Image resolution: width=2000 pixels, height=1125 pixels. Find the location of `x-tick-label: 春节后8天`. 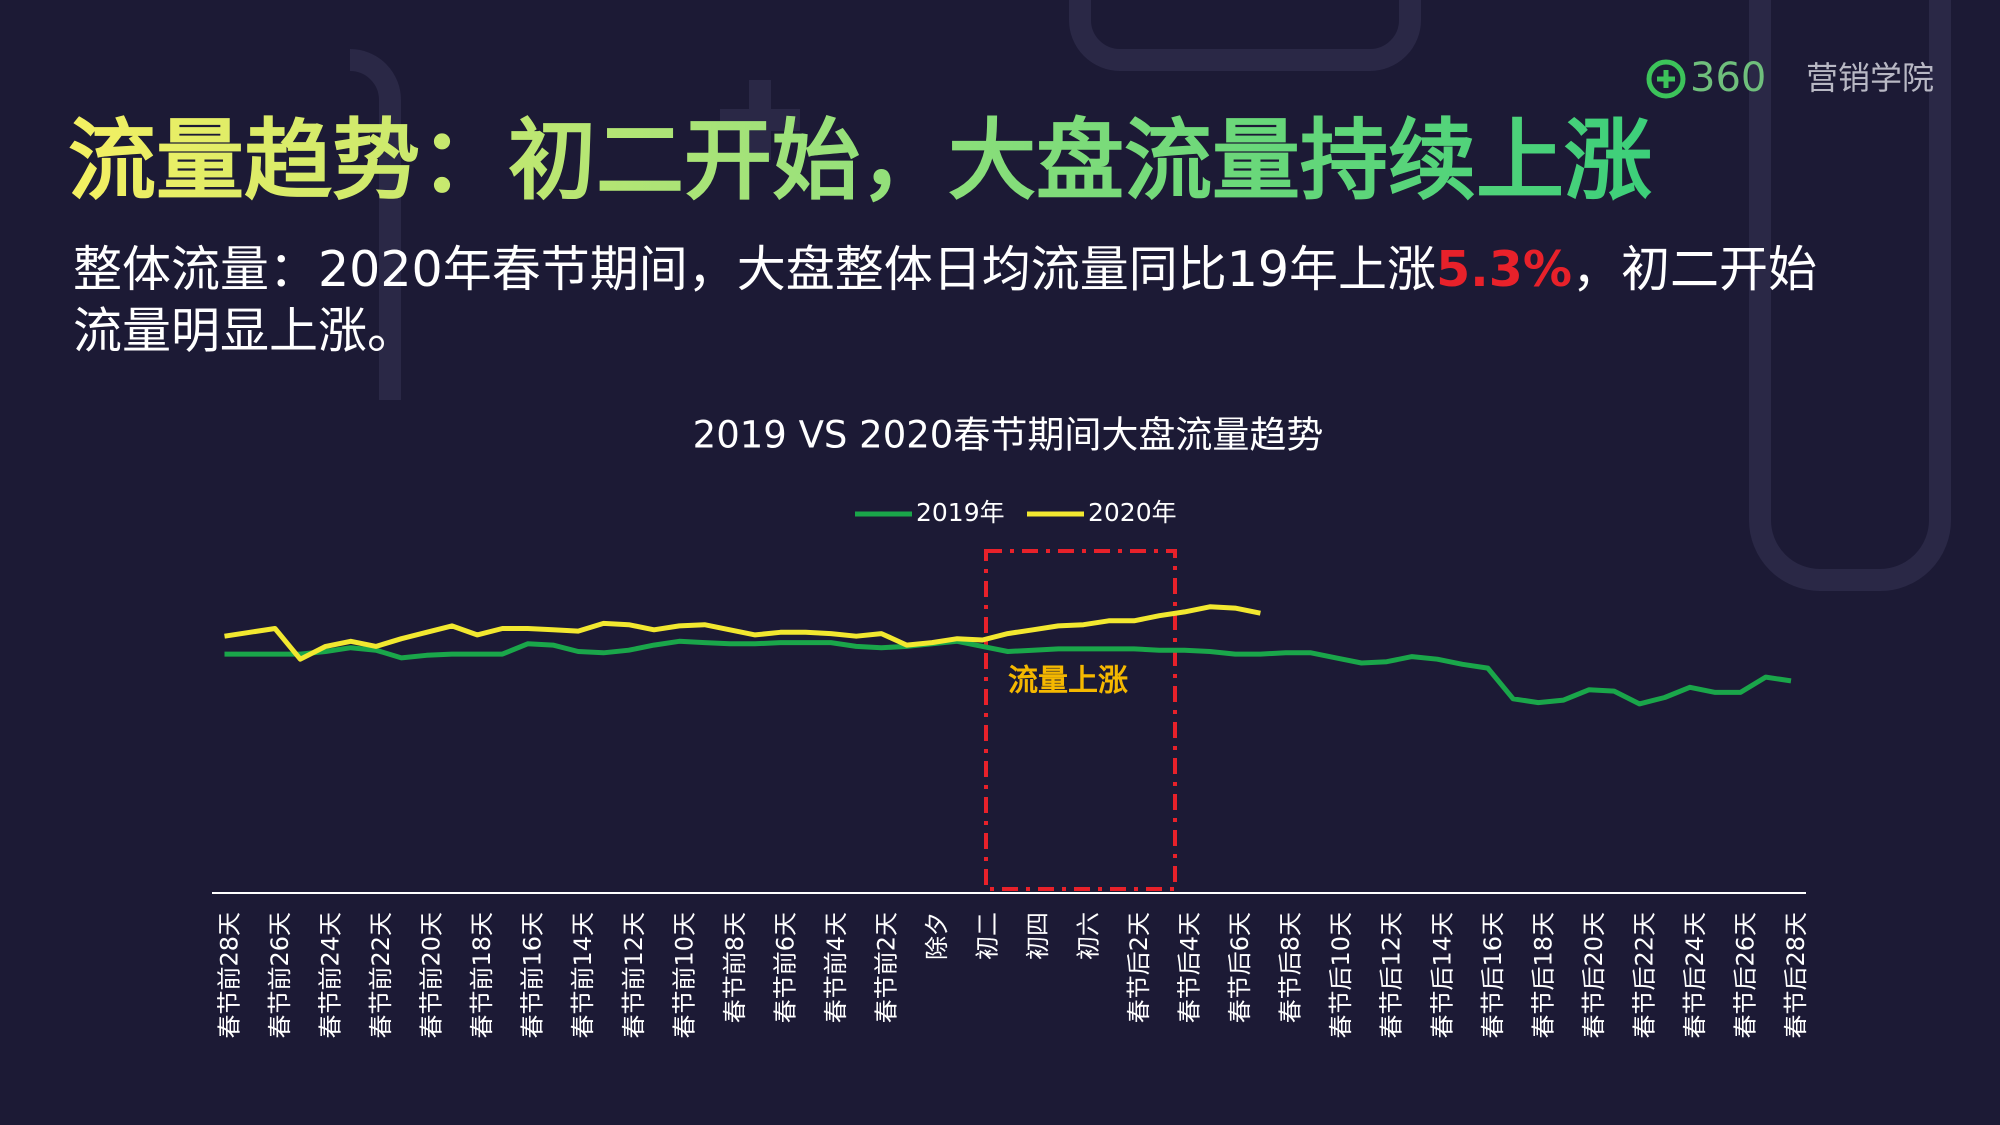

x-tick-label: 春节后8天 is located at coordinates (1291, 967).